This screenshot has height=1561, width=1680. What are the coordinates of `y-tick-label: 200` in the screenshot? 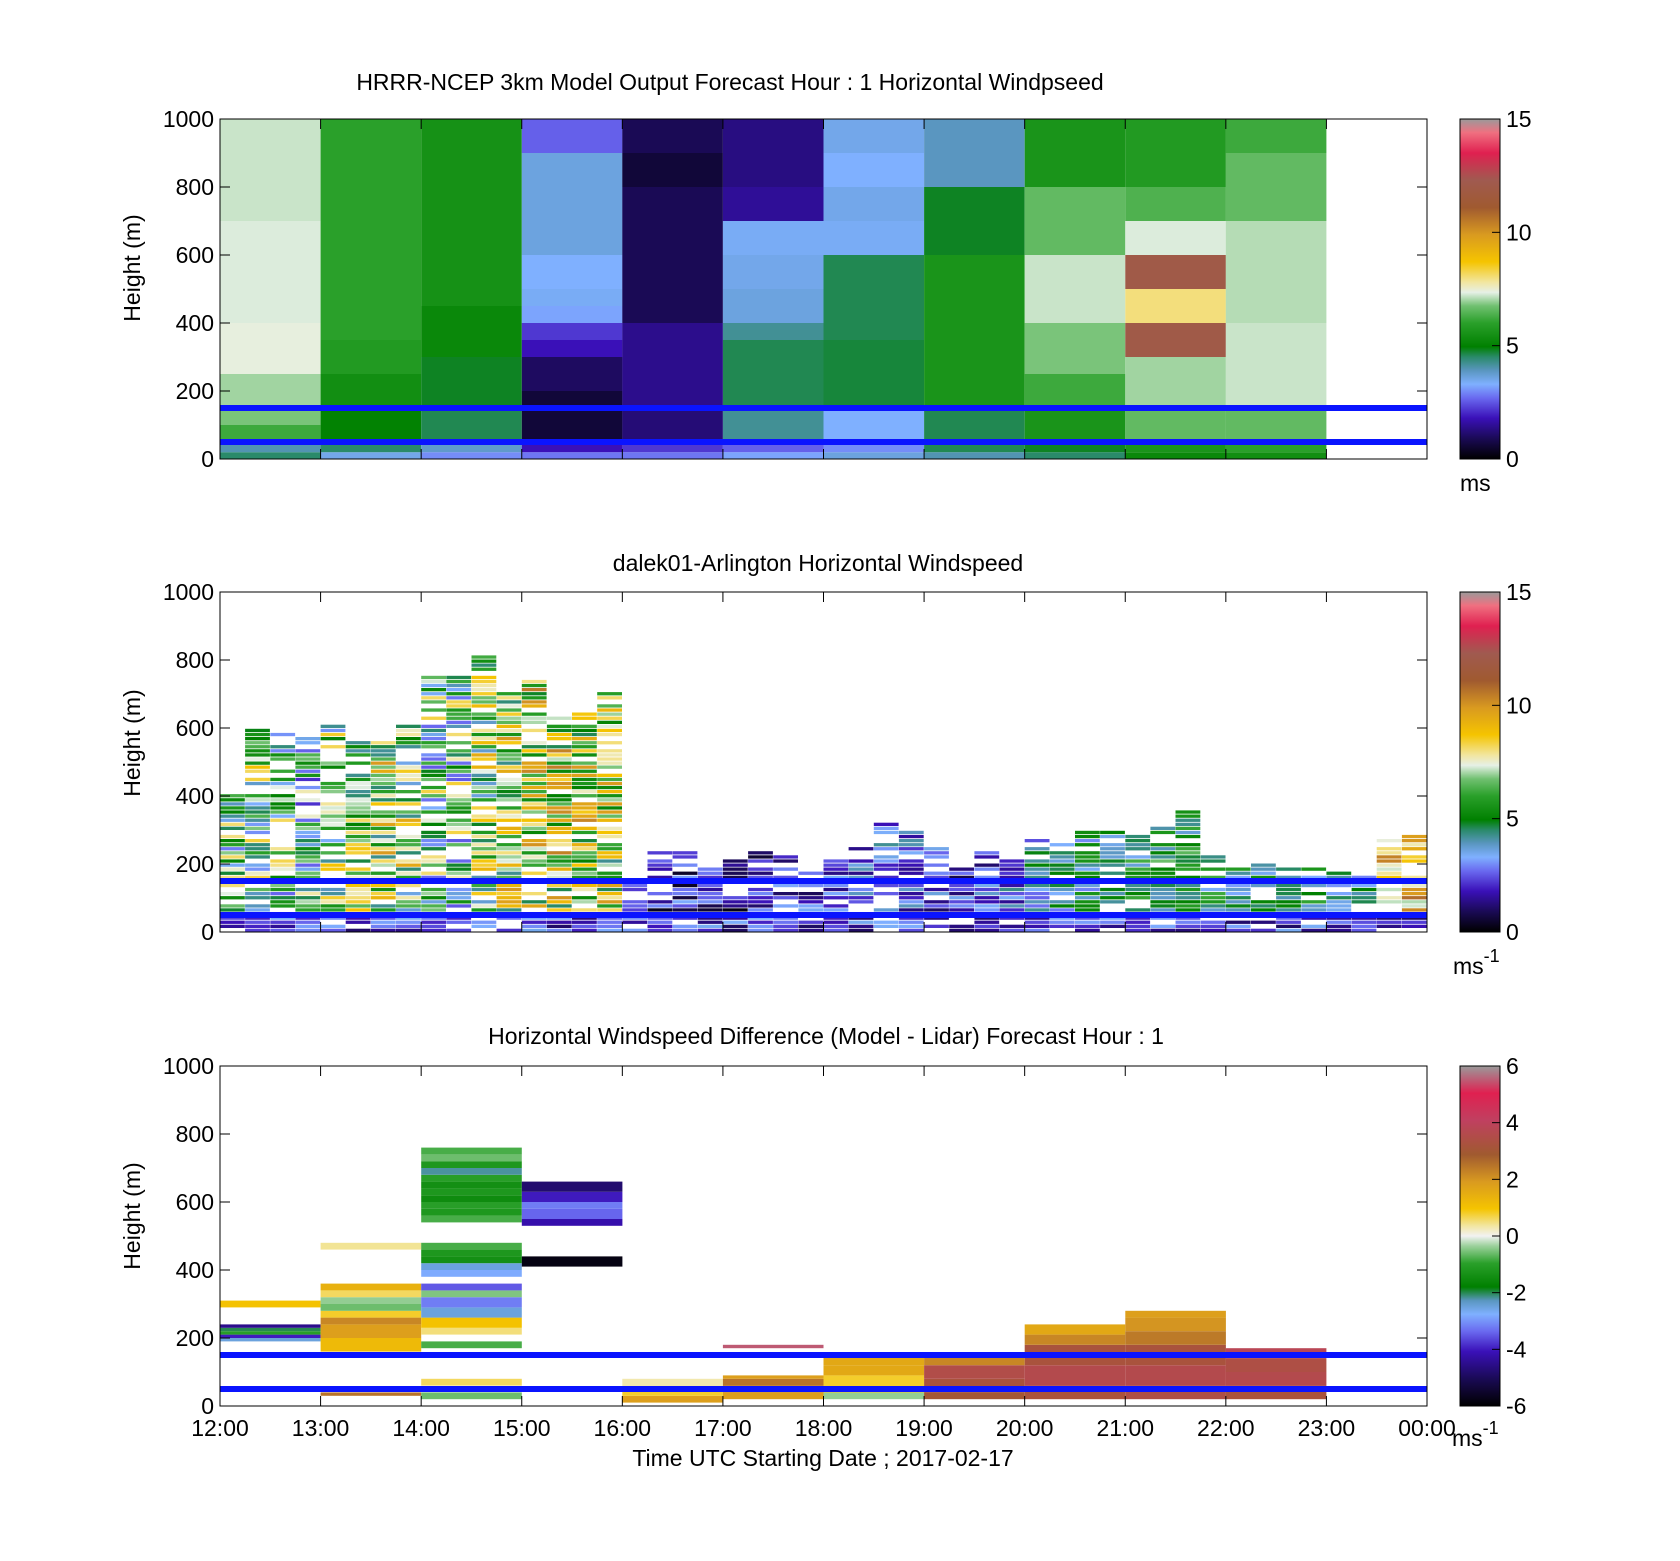 It's located at (195, 391).